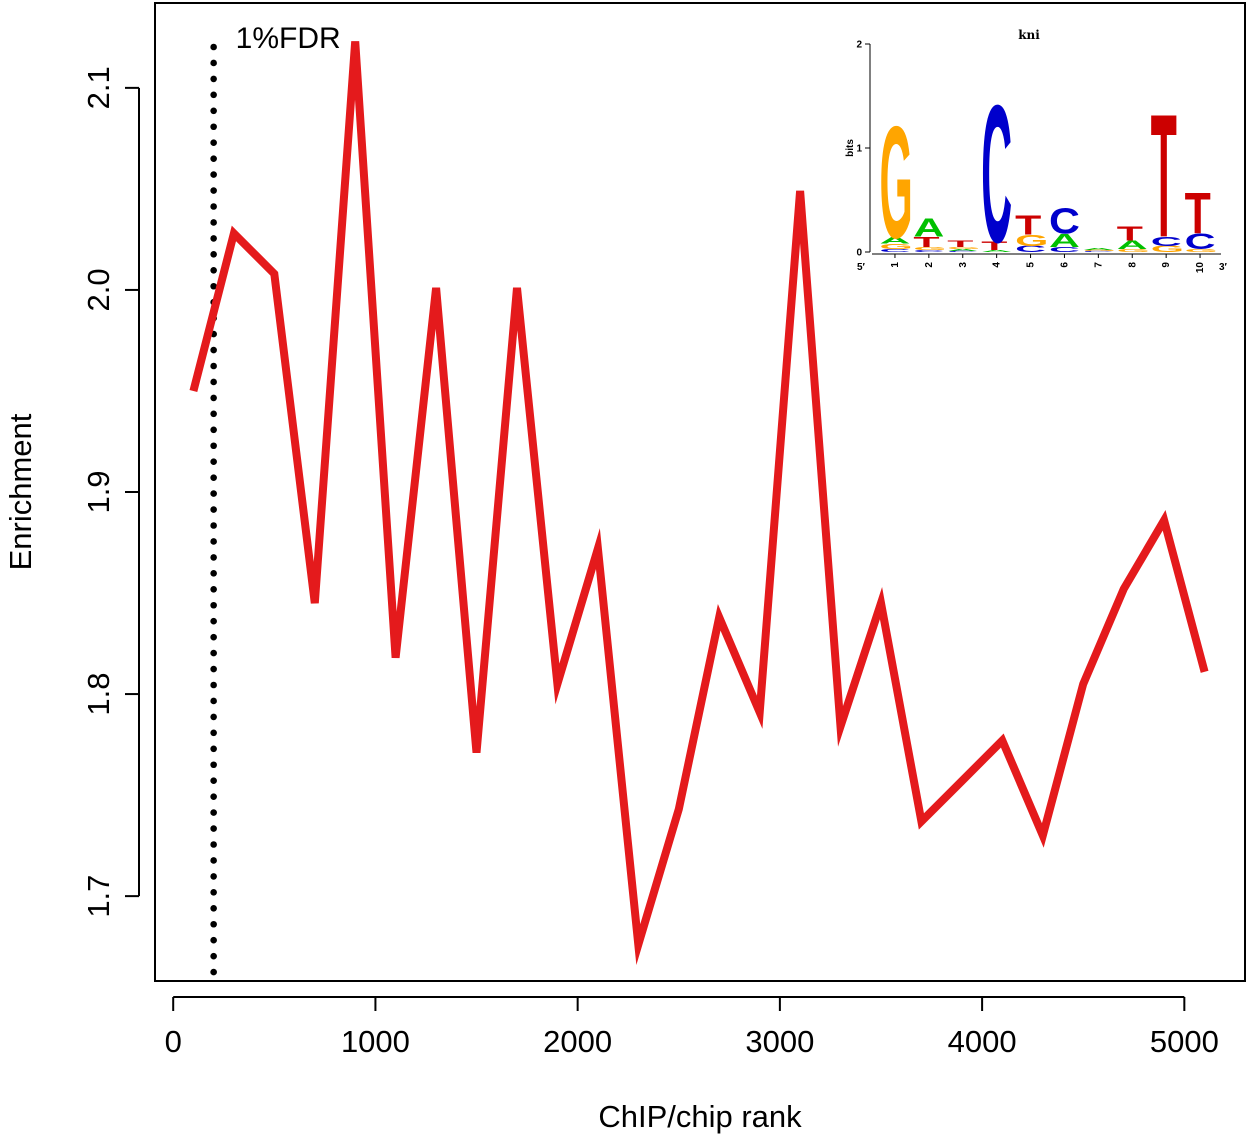 The image size is (1249, 1135). I want to click on x-tick-label: 4000, so click(982, 1041).